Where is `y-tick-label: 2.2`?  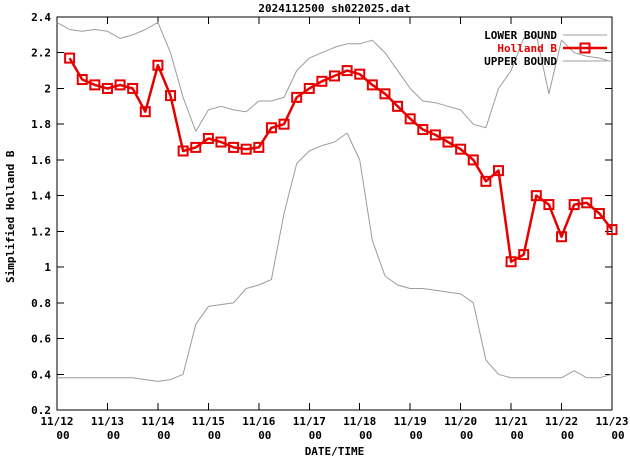 y-tick-label: 2.2 is located at coordinates (41, 53).